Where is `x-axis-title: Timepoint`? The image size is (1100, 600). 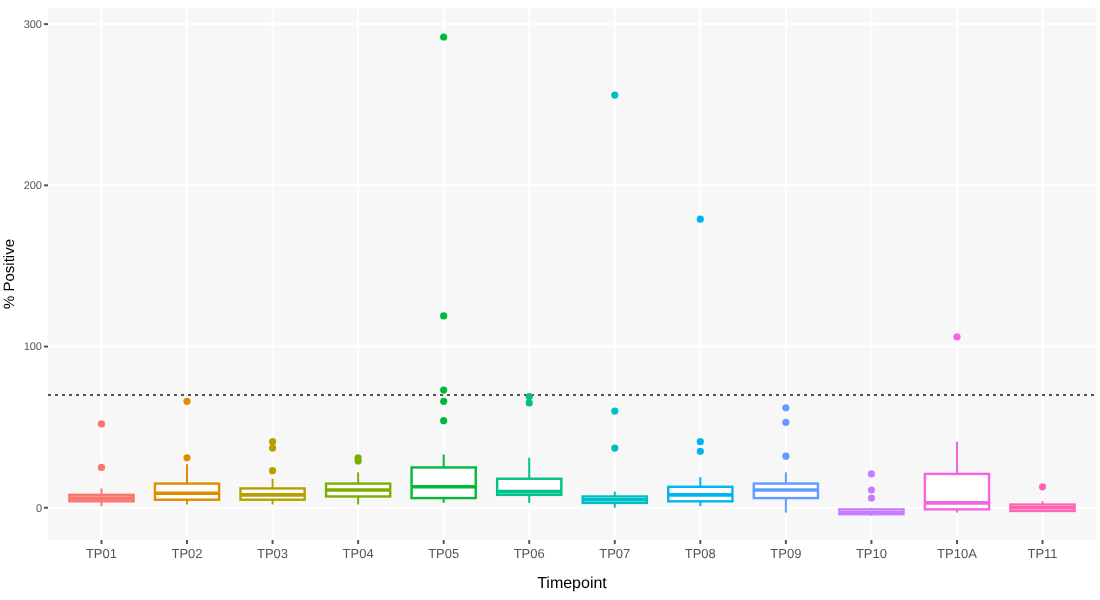 x-axis-title: Timepoint is located at coordinates (573, 583).